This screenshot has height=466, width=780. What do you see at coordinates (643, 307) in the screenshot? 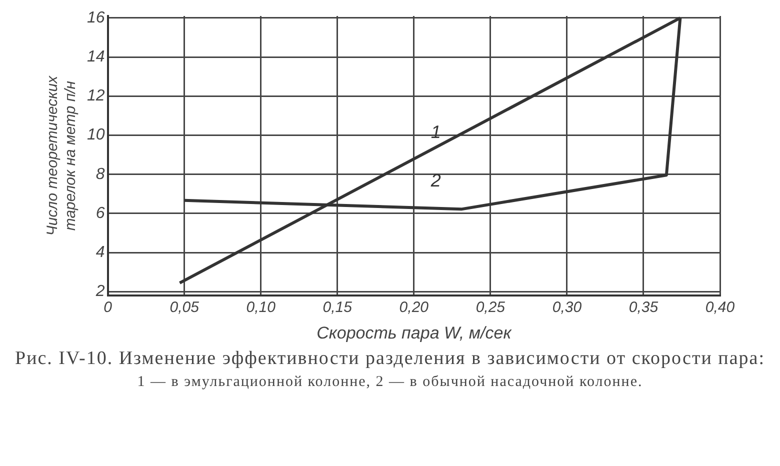
I see `x-tick-label: 0,35` at bounding box center [643, 307].